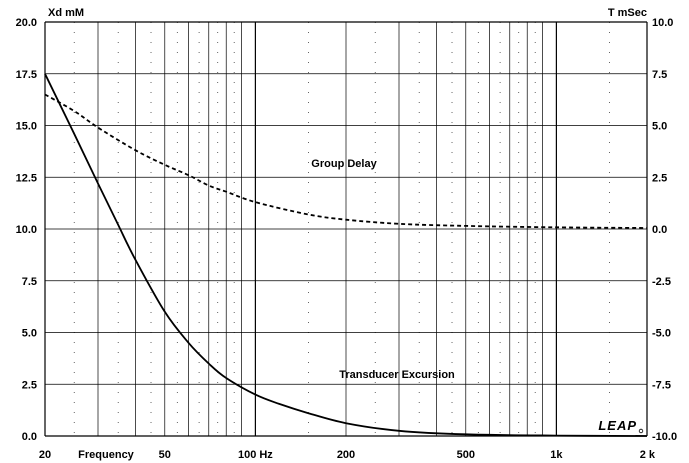 This screenshot has height=463, width=689. What do you see at coordinates (26, 127) in the screenshot?
I see `y-left-tick-label: 15.0` at bounding box center [26, 127].